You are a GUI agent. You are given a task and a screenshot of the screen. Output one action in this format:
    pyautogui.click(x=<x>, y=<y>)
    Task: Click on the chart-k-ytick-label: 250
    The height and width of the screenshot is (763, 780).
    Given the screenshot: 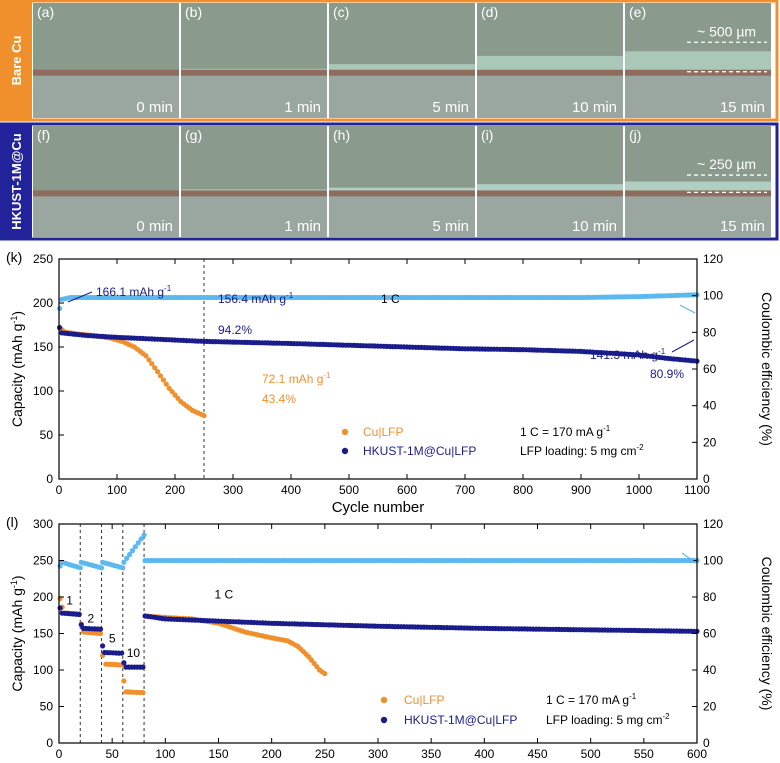 What is the action you would take?
    pyautogui.click(x=43, y=259)
    